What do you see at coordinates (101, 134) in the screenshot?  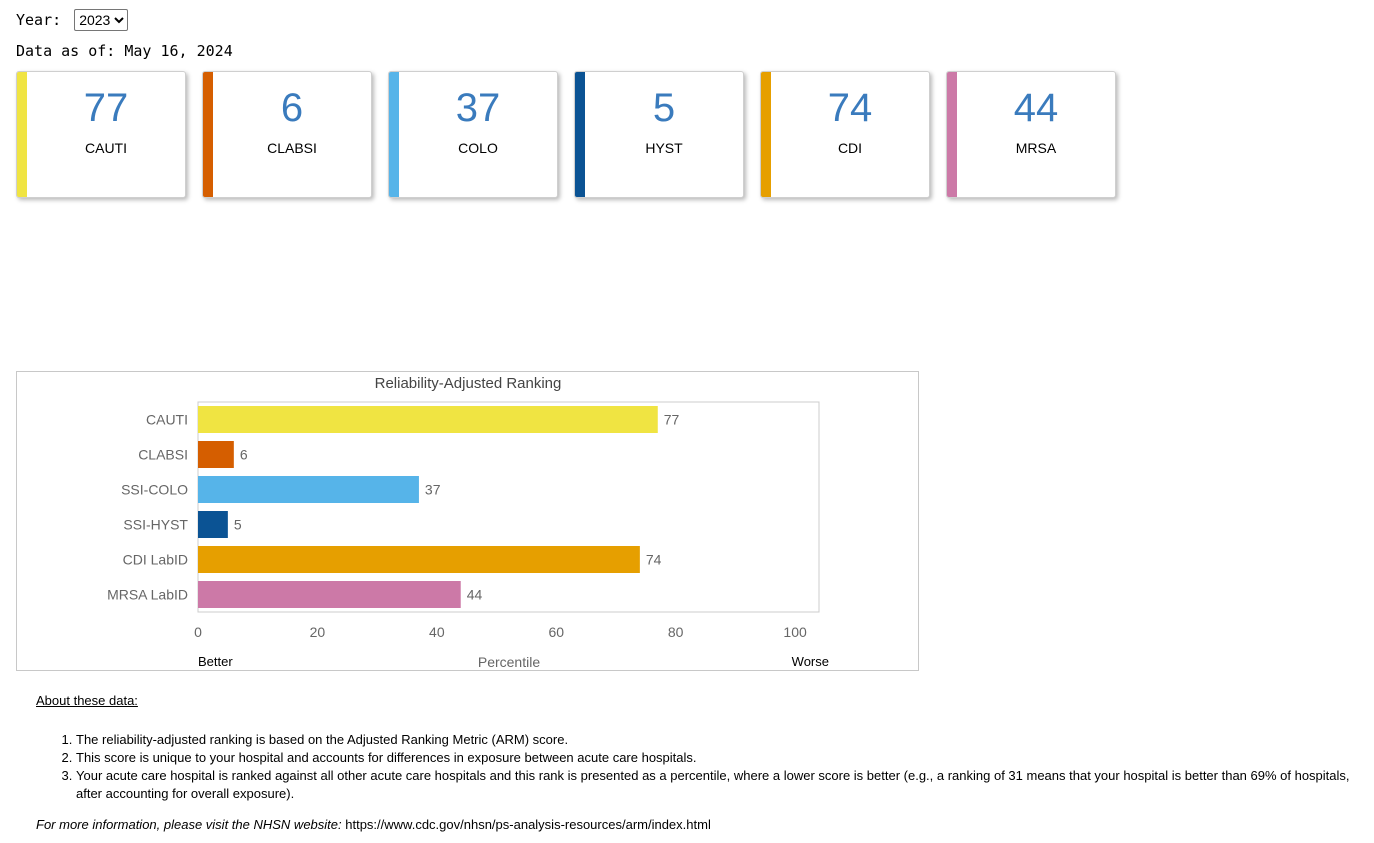 I see `card-cauti: 77 CAUTI` at bounding box center [101, 134].